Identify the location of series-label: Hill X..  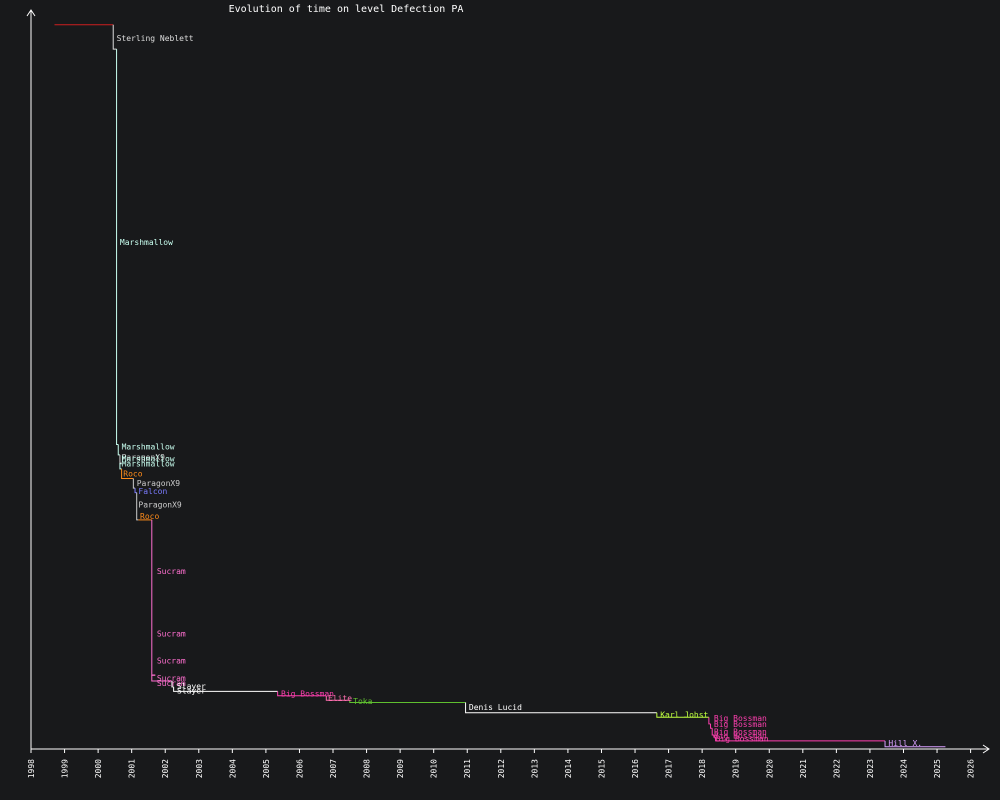
(905, 743).